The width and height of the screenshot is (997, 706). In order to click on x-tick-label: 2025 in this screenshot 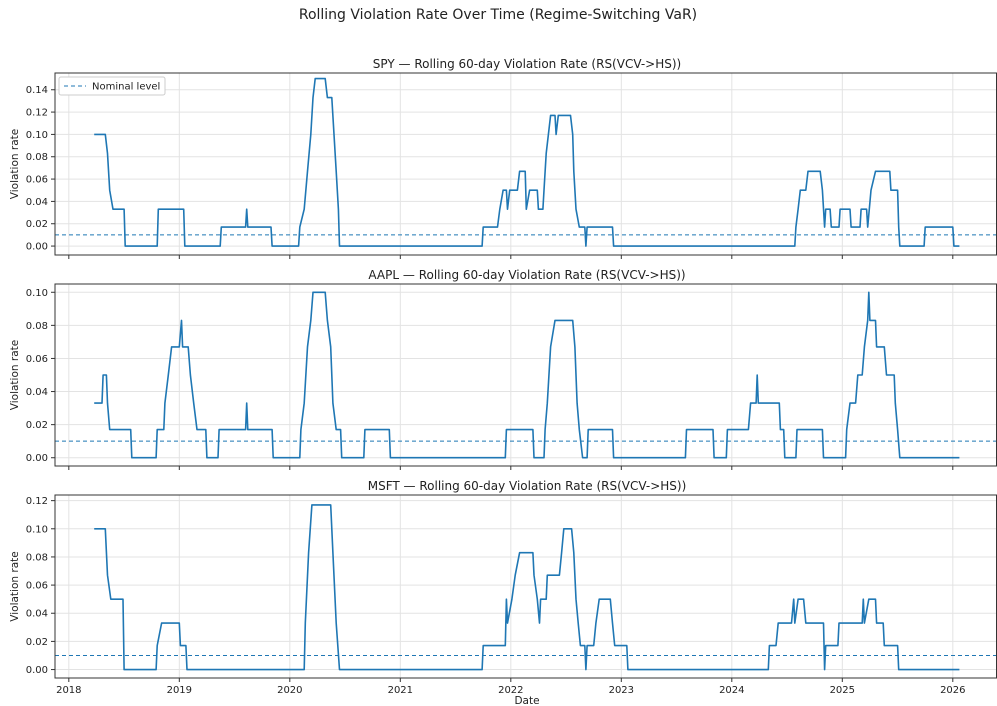, I will do `click(842, 690)`.